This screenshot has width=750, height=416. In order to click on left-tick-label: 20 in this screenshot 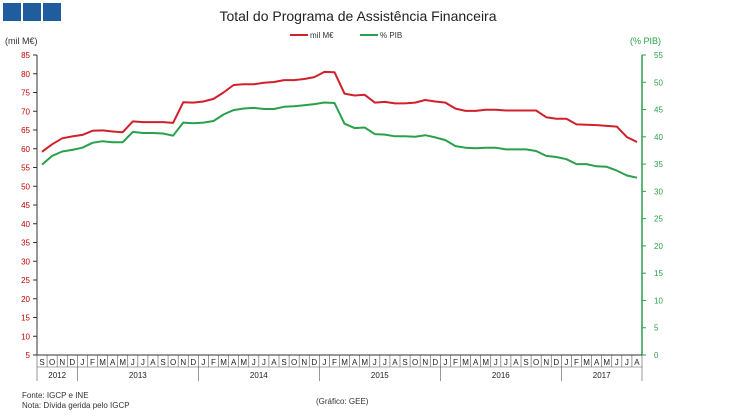, I will do `click(25, 299)`.